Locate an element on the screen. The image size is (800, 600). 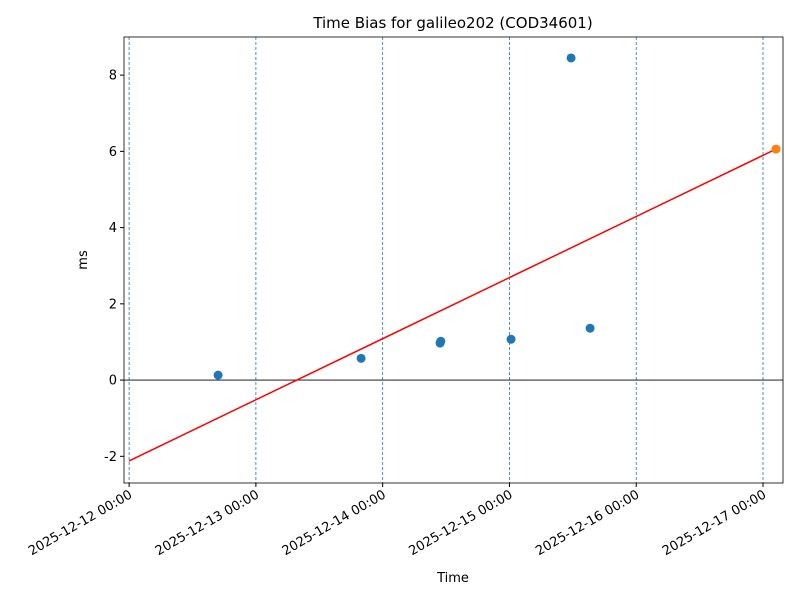
chart-title: Time Bias for galileo202 (COD34601) is located at coordinates (452, 23).